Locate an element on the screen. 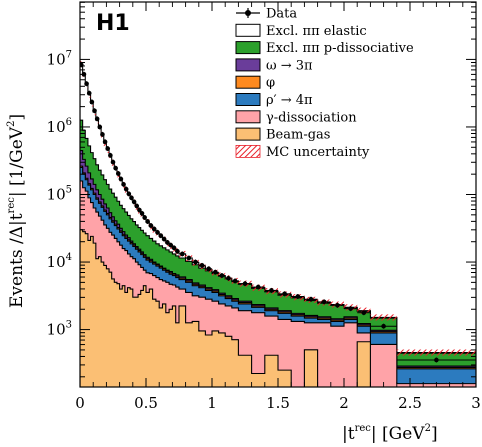  legend-label: ω → 3π is located at coordinates (289, 65).